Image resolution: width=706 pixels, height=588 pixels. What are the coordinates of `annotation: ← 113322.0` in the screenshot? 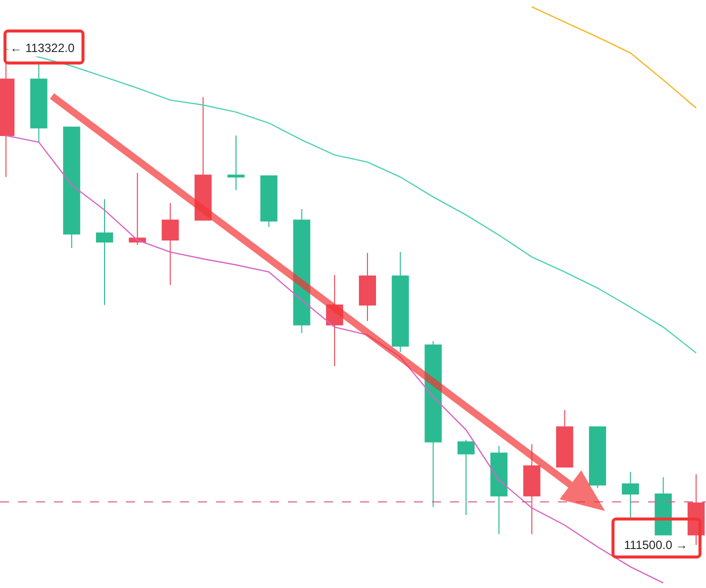 It's located at (42, 48).